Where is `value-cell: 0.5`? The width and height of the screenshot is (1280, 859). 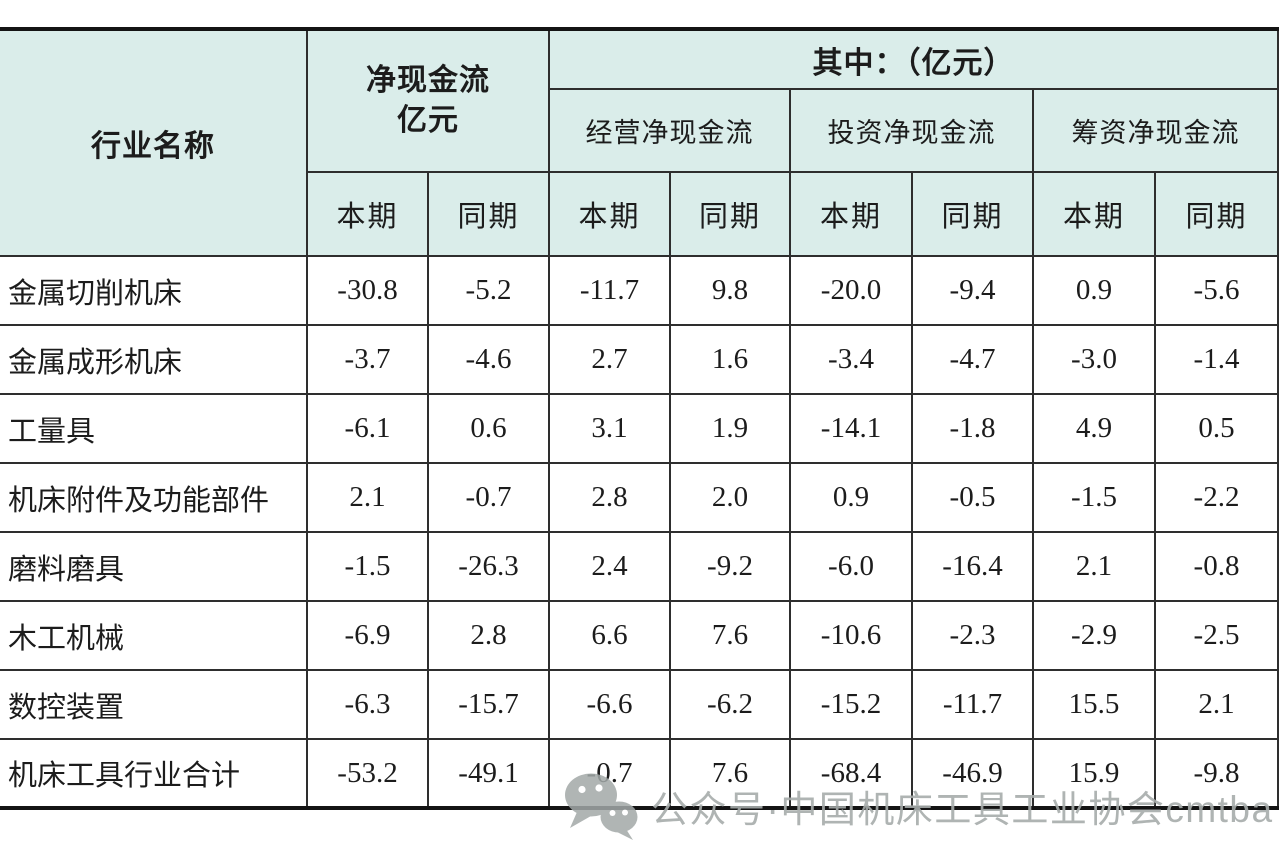 value-cell: 0.5 is located at coordinates (1216, 428).